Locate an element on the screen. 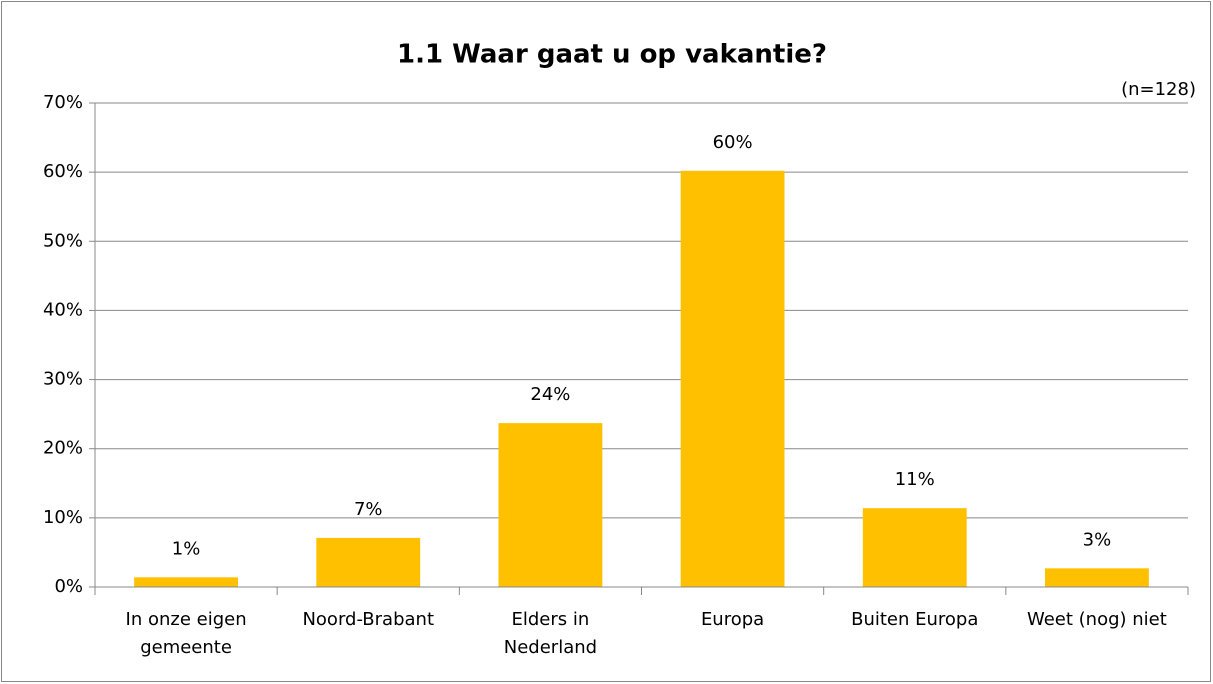  chart-subtitle: (n=128) is located at coordinates (1158, 89).